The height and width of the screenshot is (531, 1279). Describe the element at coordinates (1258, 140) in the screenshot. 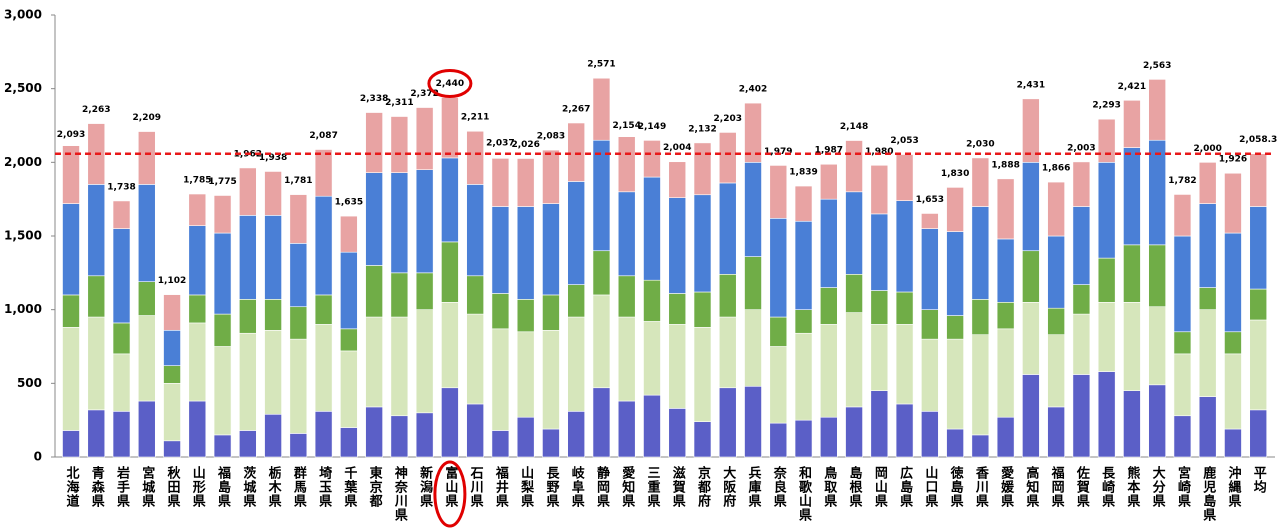

I see `total-label: 2,058.3` at that location.